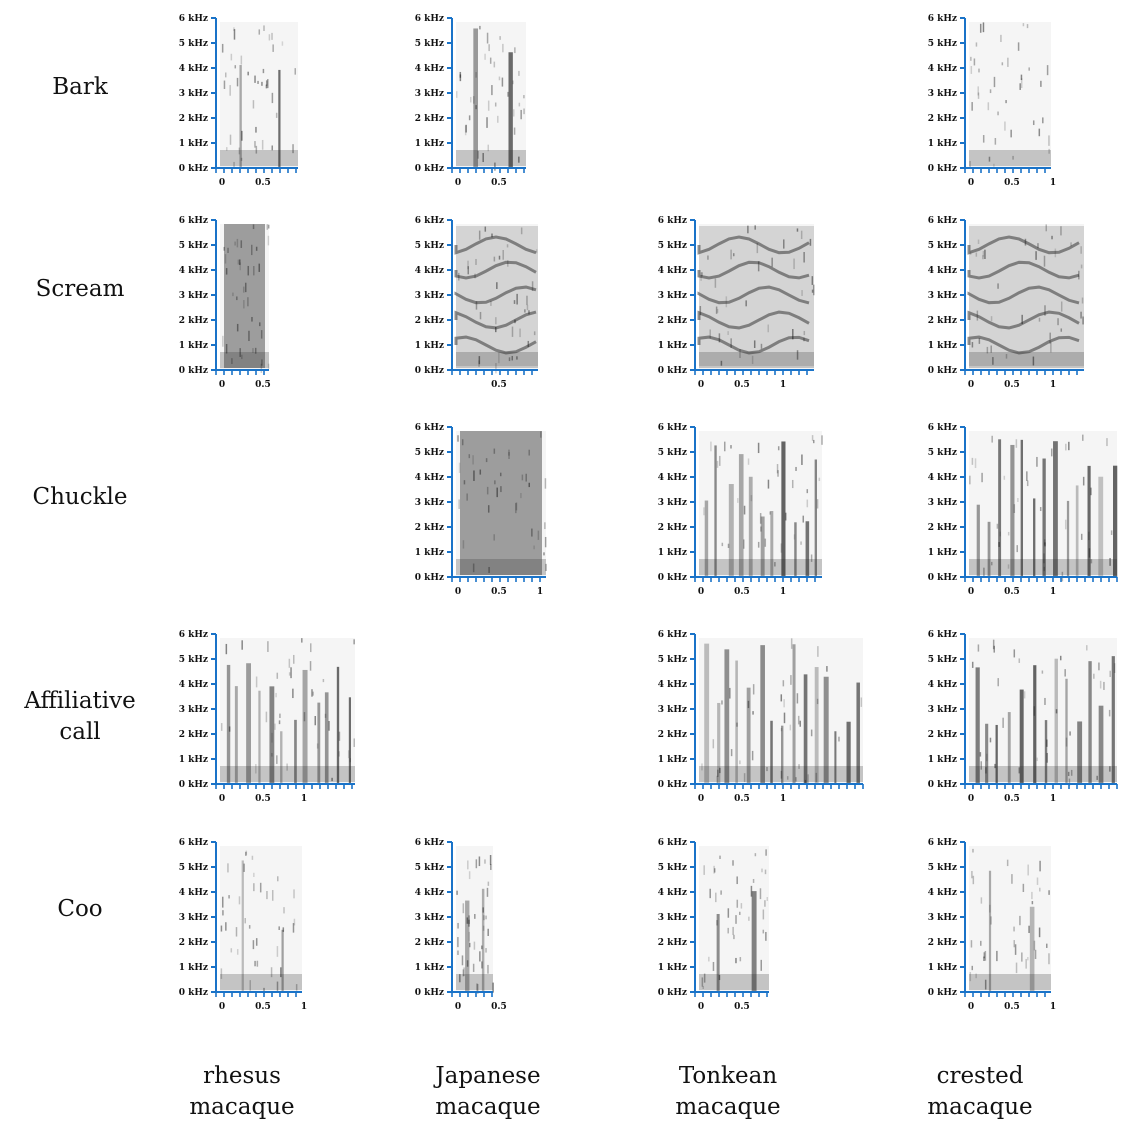  What do you see at coordinates (80, 87) in the screenshot?
I see `row-label-bark: Bark` at bounding box center [80, 87].